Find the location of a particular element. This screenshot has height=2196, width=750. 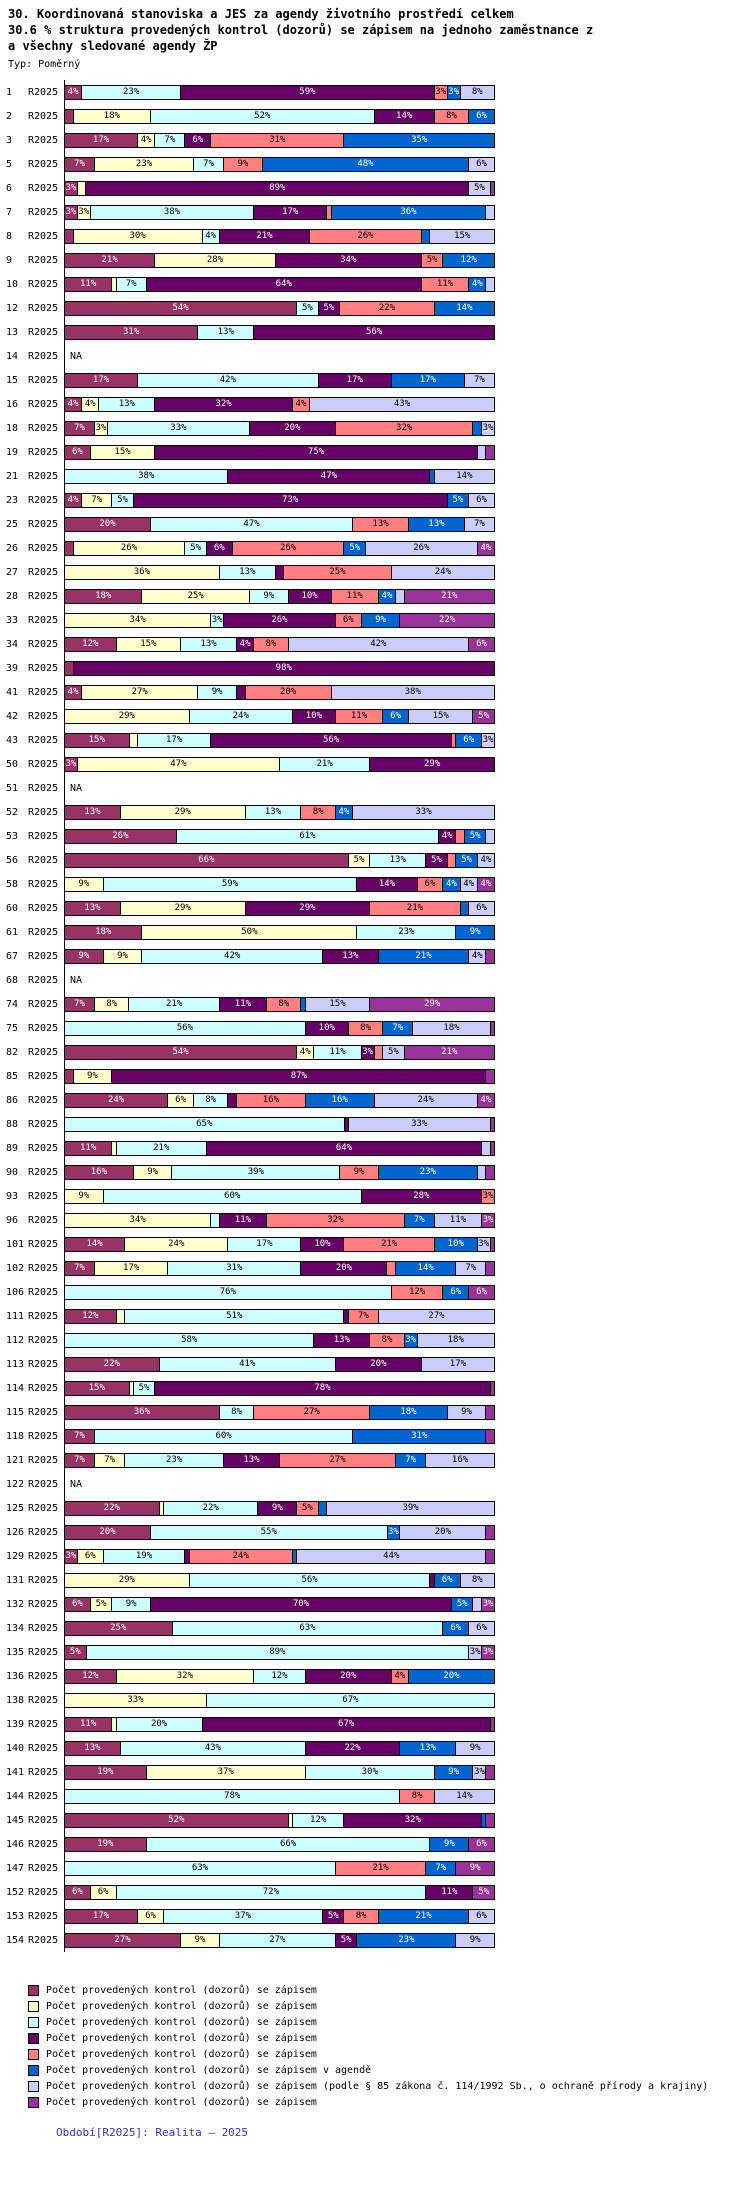

chart-title-line-3: a všechny sledované agendy ŽP is located at coordinates (113, 46).